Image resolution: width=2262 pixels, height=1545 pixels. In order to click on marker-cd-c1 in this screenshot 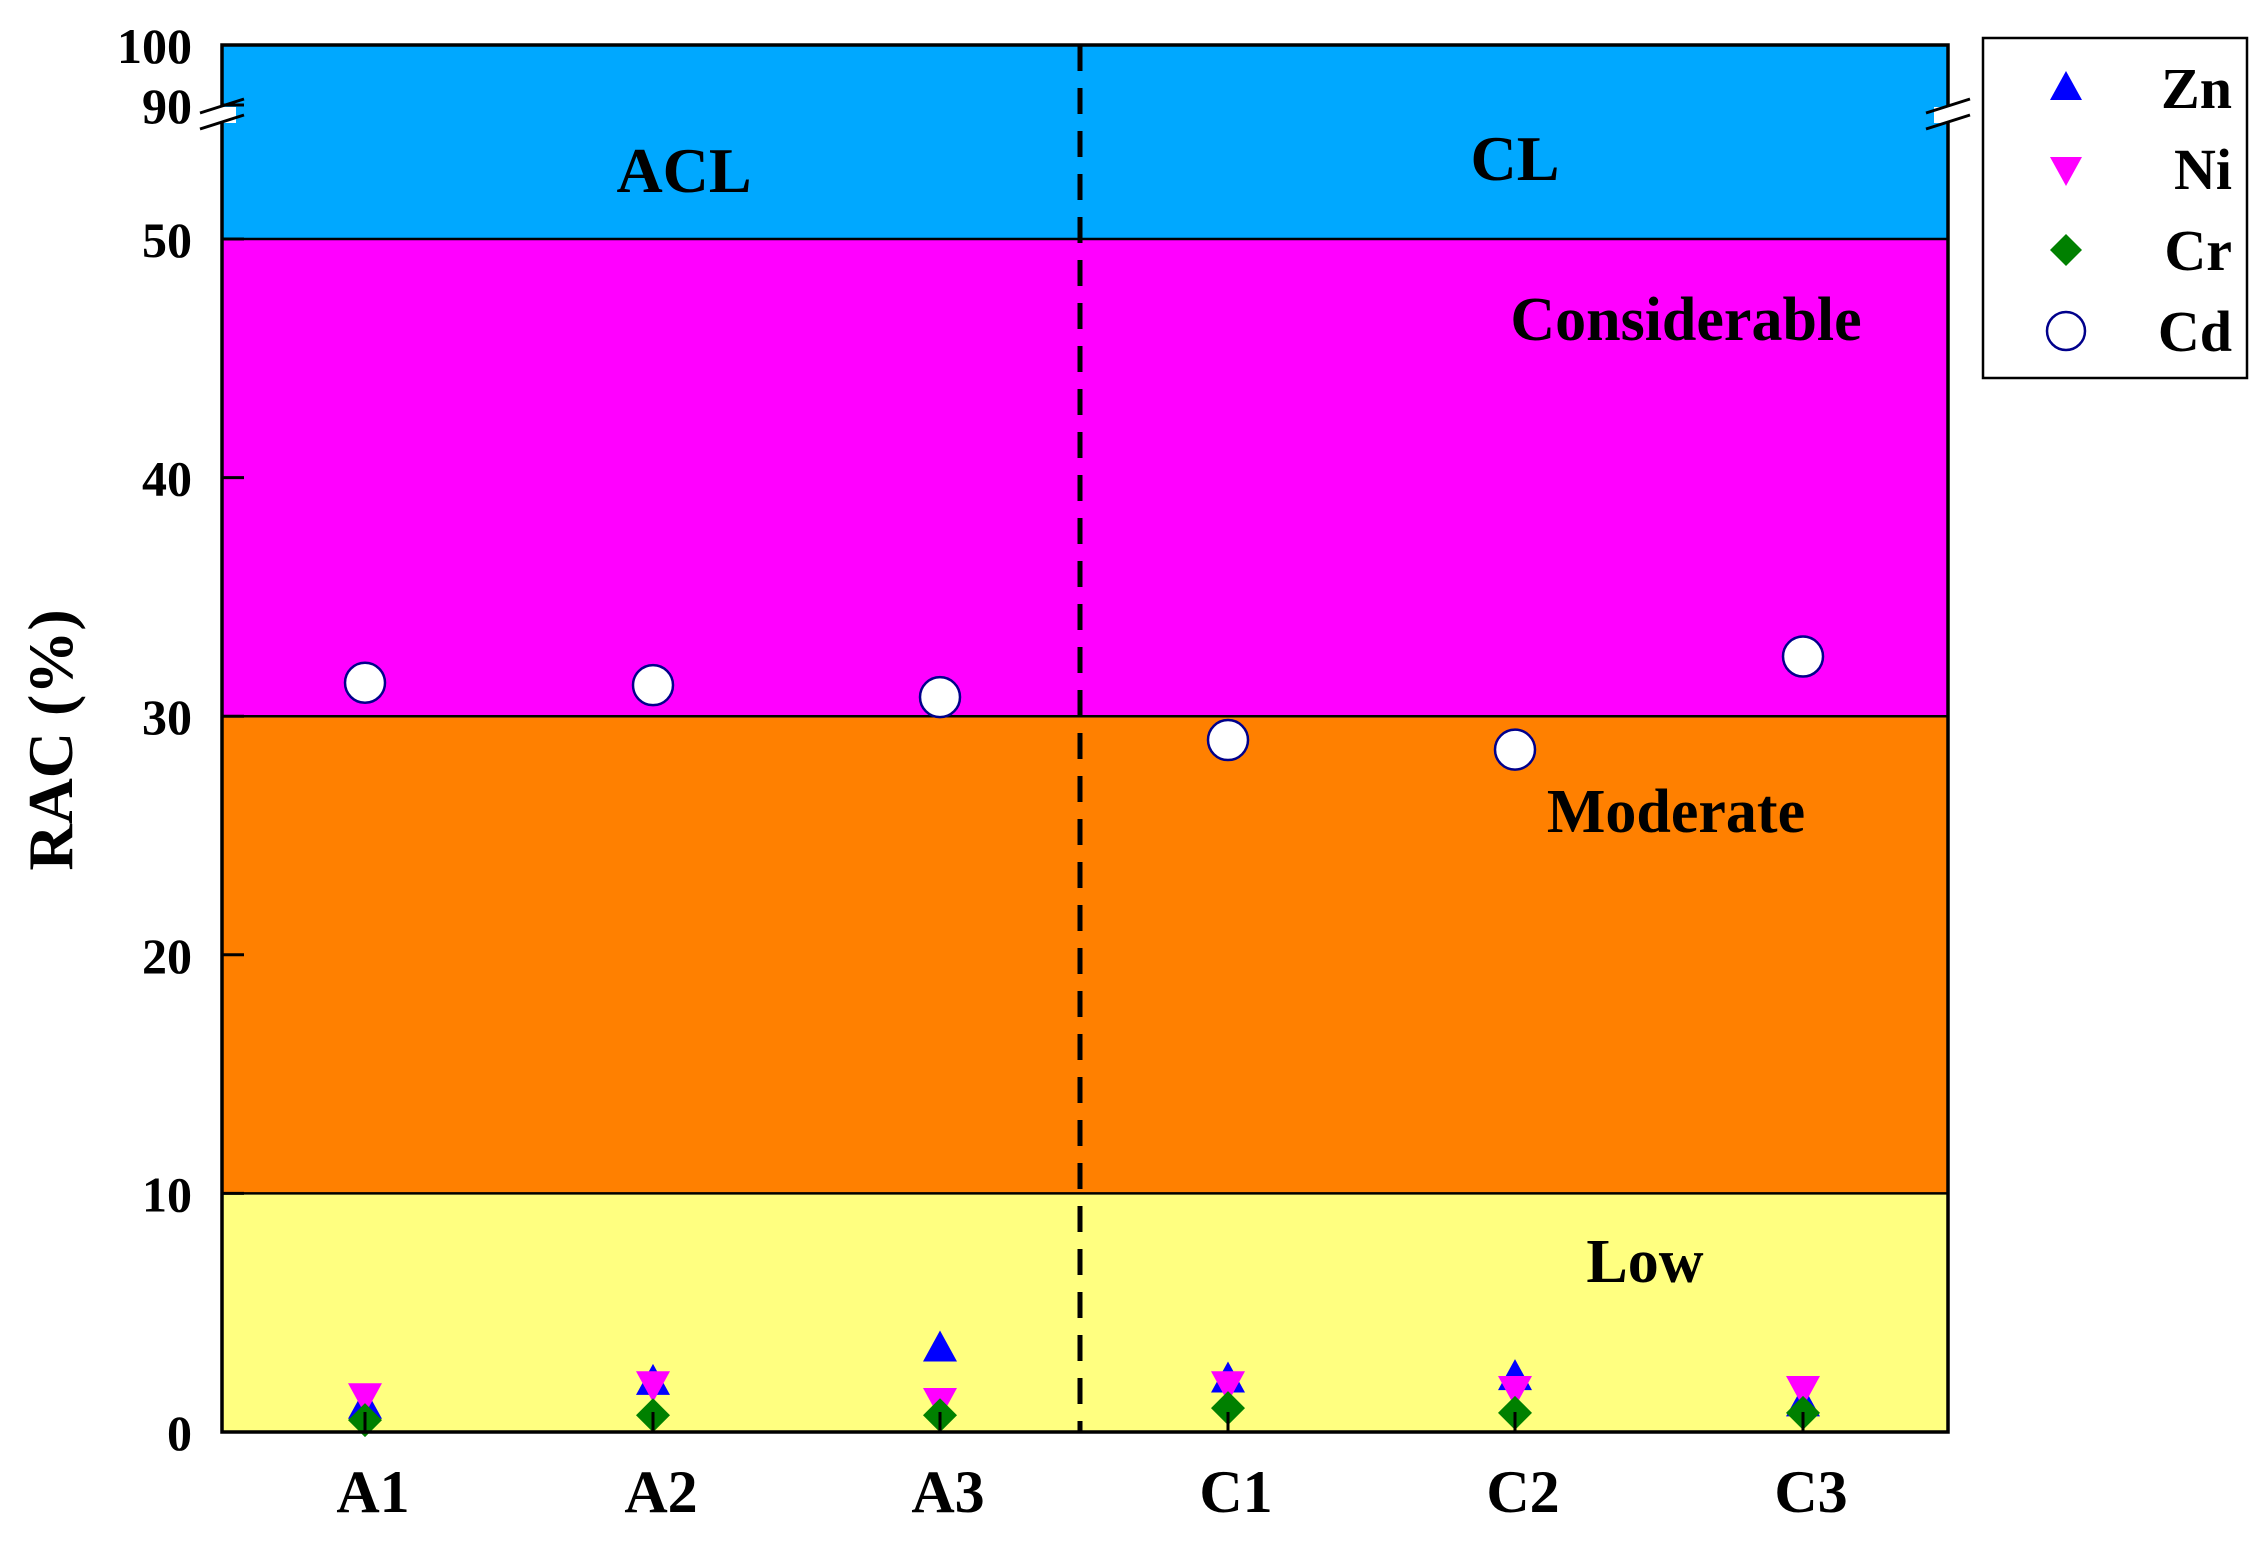, I will do `click(1228, 740)`.